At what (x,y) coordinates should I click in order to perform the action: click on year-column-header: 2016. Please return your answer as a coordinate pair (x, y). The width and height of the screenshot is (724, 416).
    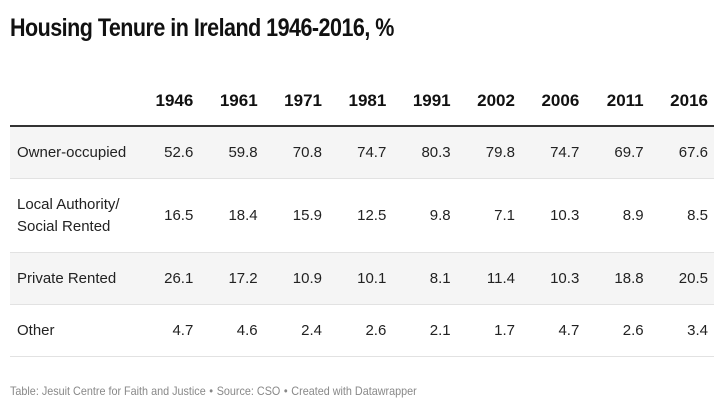
    Looking at the image, I should click on (681, 101).